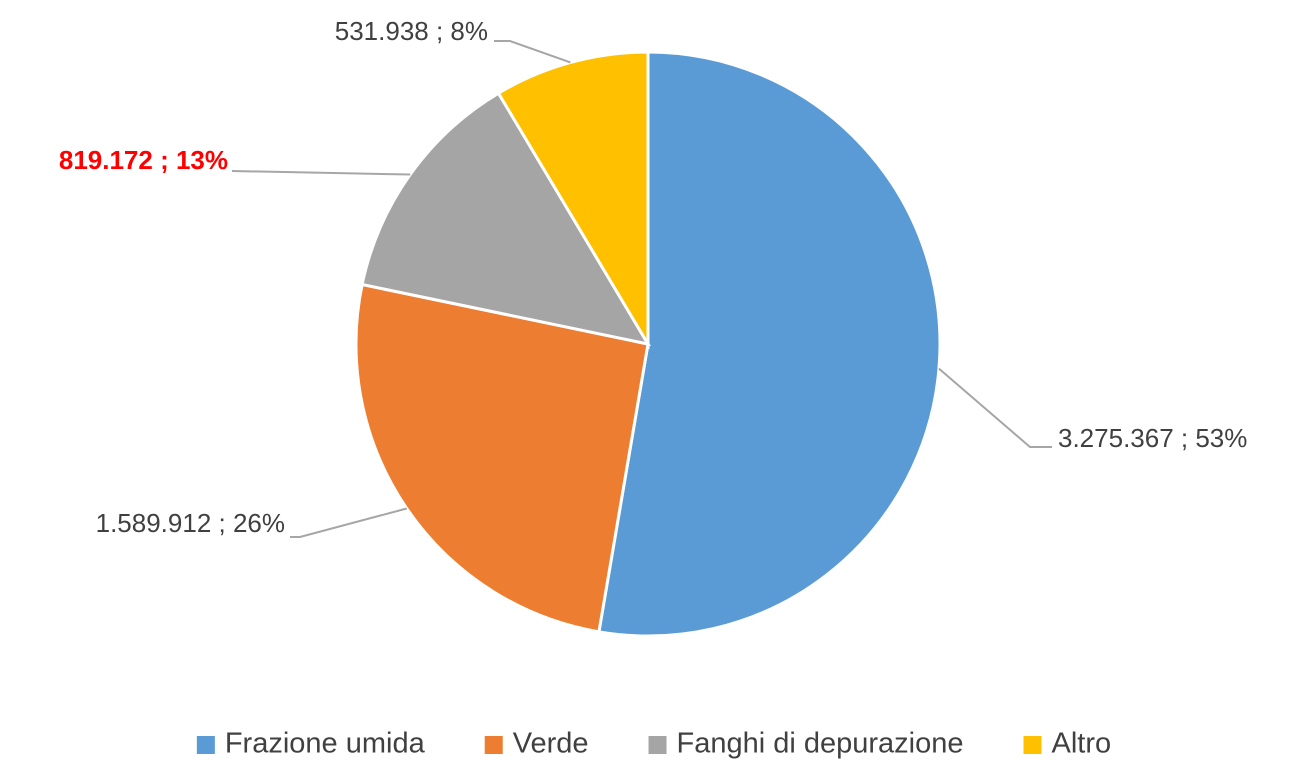 Image resolution: width=1308 pixels, height=773 pixels. I want to click on legend-label: Altro, so click(1082, 744).